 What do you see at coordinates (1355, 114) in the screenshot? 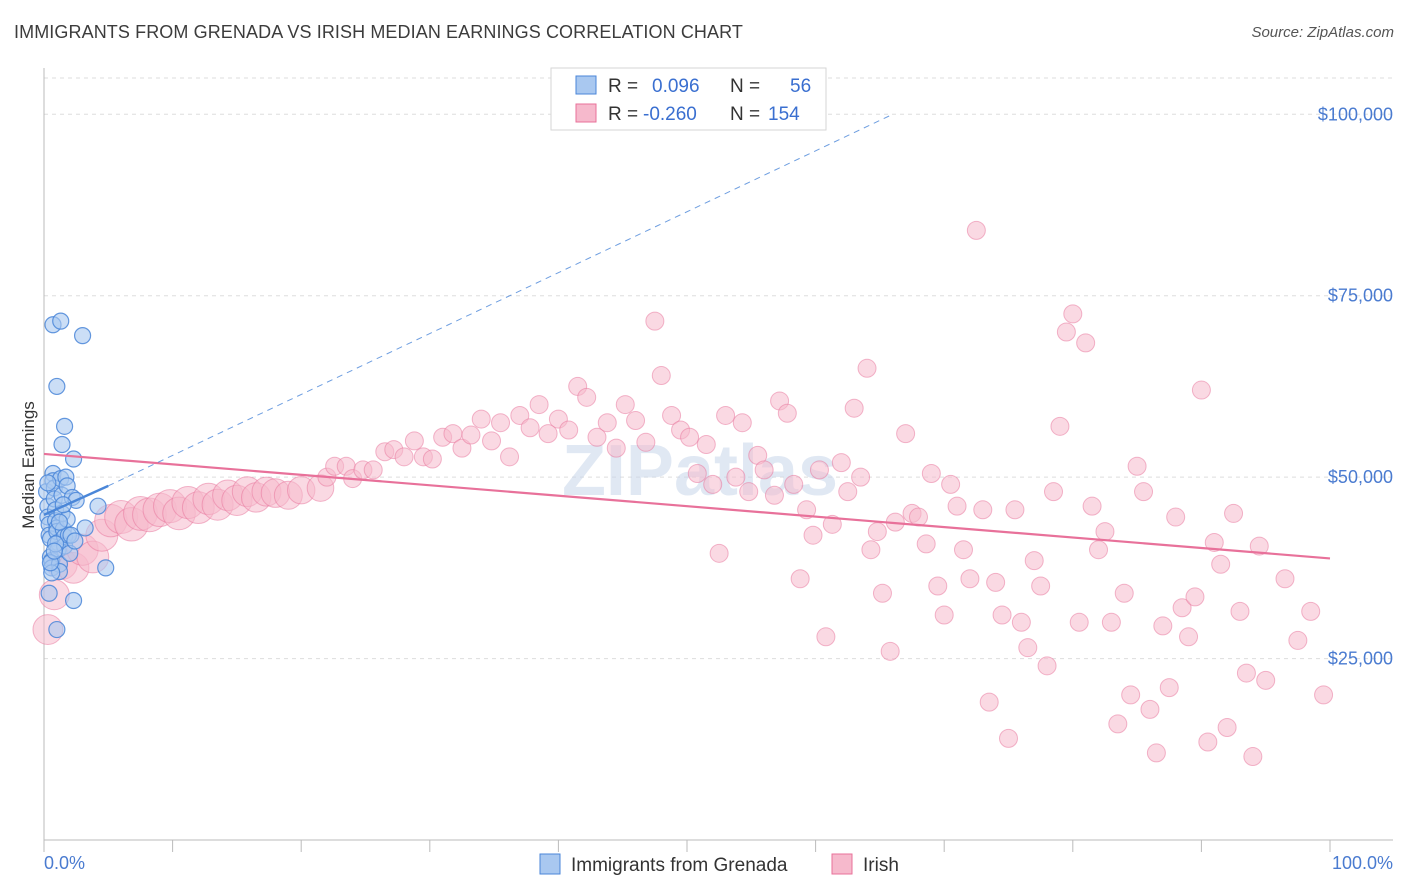
I see `y-tick-label: $100,000` at bounding box center [1355, 114].